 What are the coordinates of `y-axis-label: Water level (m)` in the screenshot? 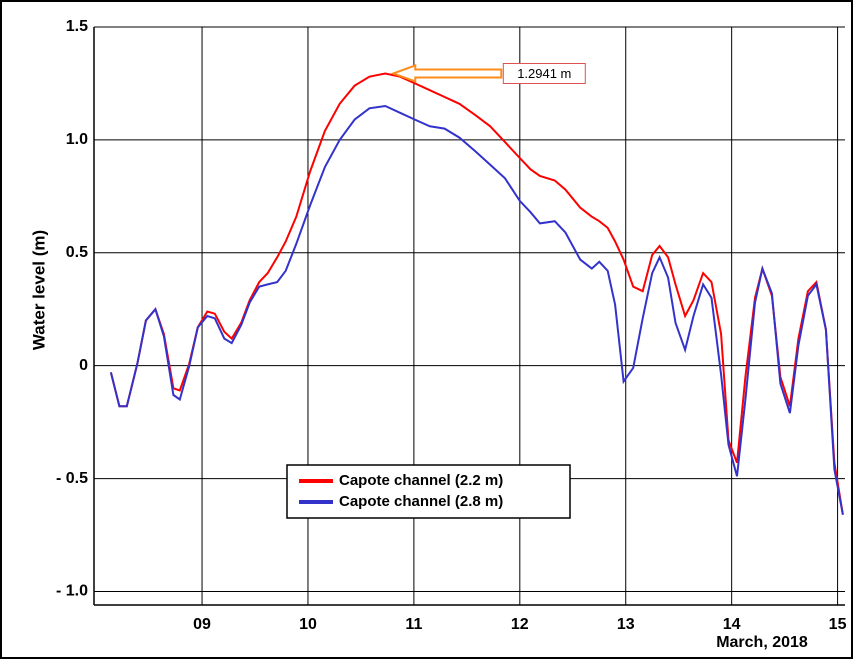 It's located at (38, 290).